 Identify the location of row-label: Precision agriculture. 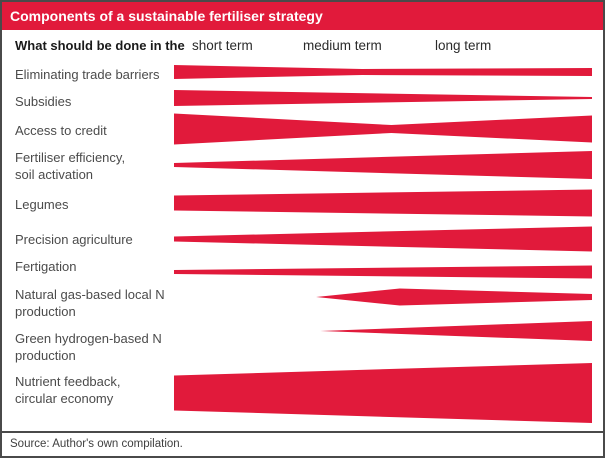
(74, 240).